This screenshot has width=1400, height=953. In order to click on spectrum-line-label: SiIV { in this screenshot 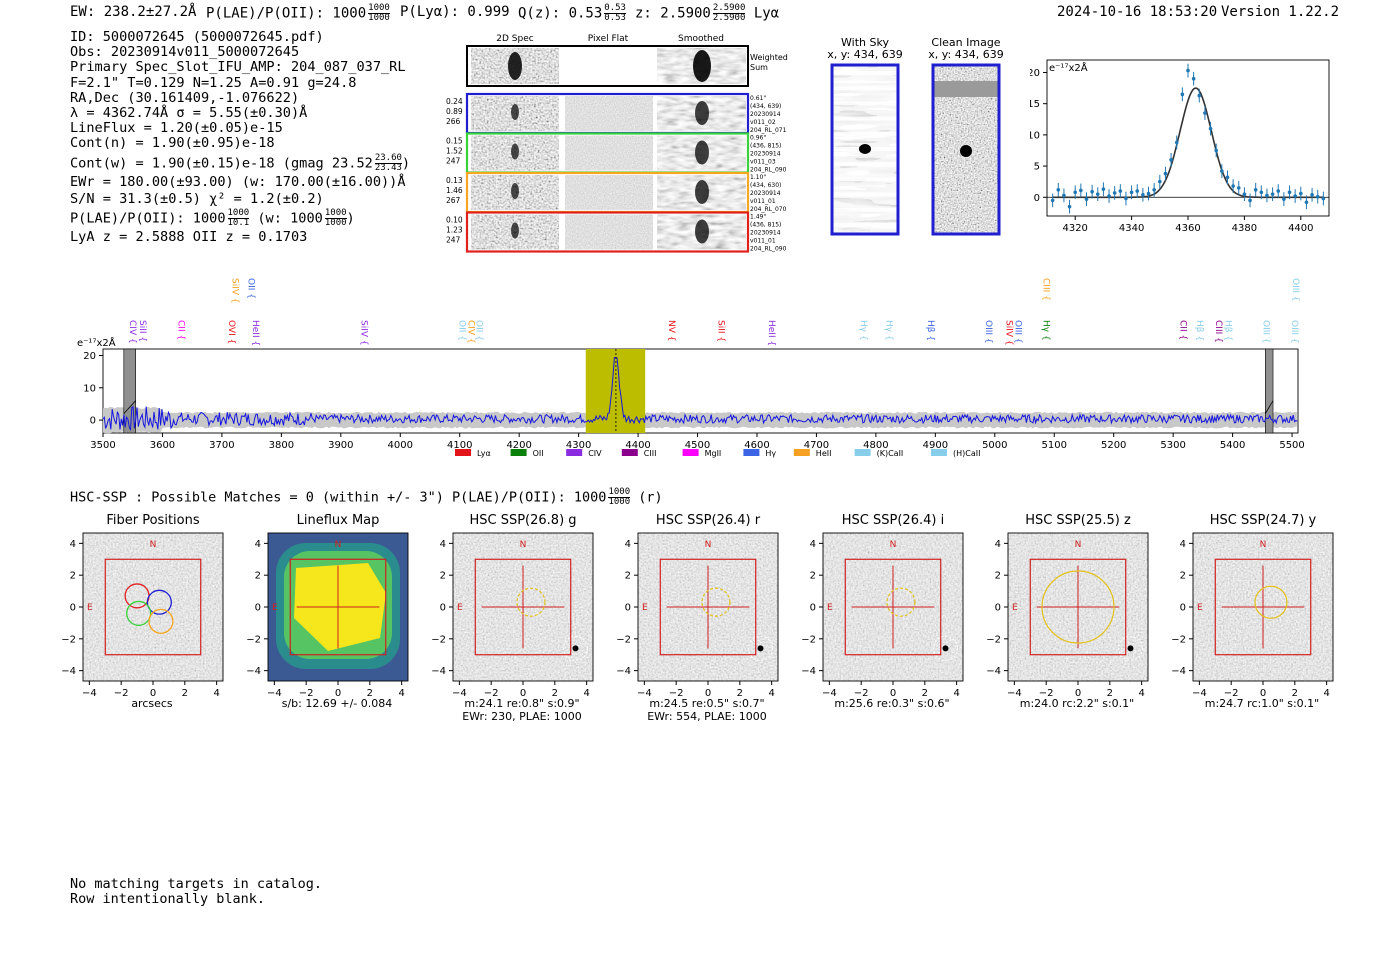, I will do `click(364, 333)`.